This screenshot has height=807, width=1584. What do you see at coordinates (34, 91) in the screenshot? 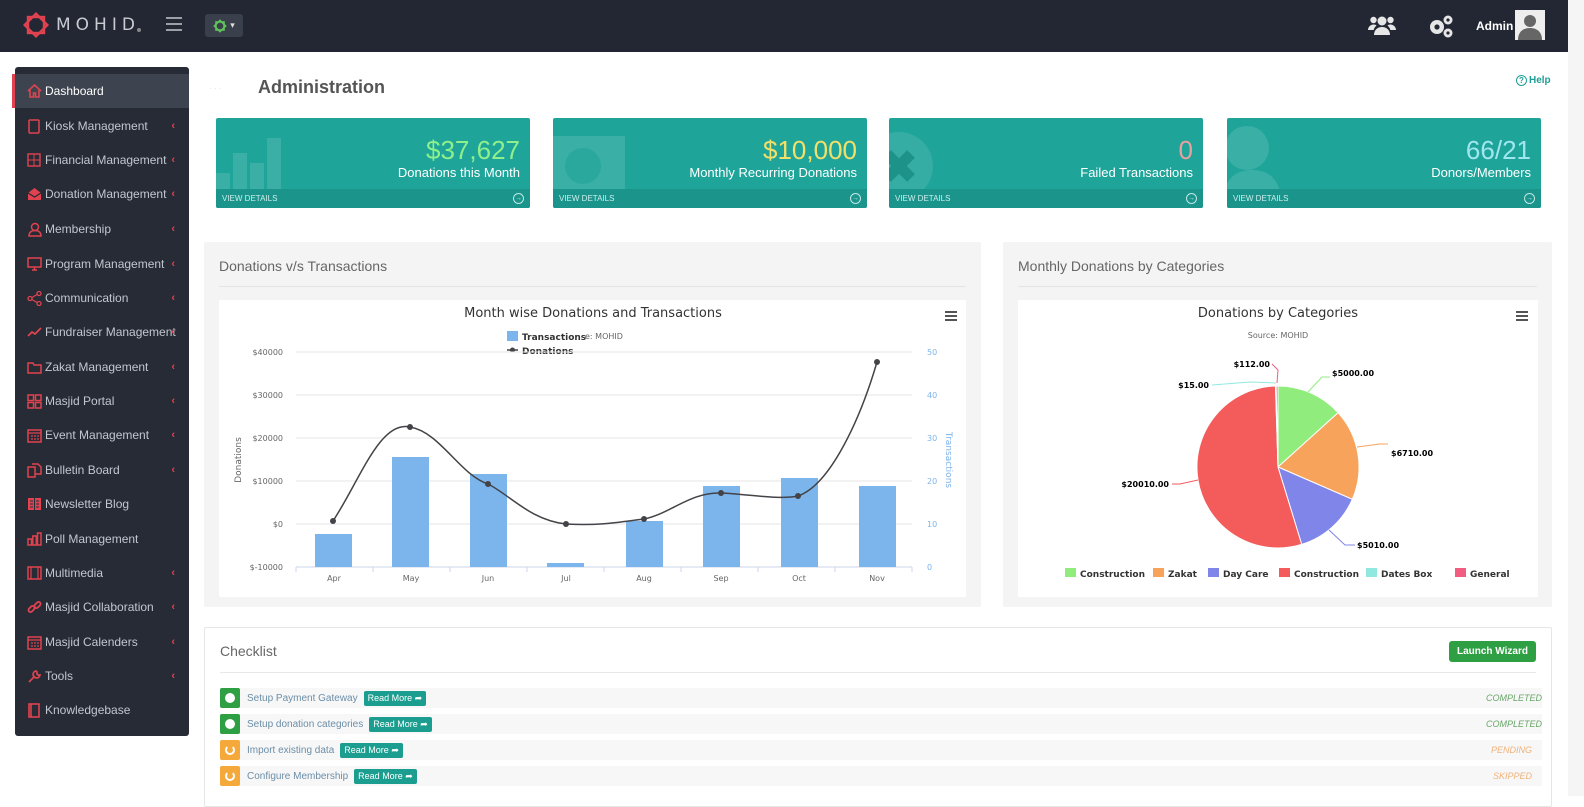
I see `home-icon` at bounding box center [34, 91].